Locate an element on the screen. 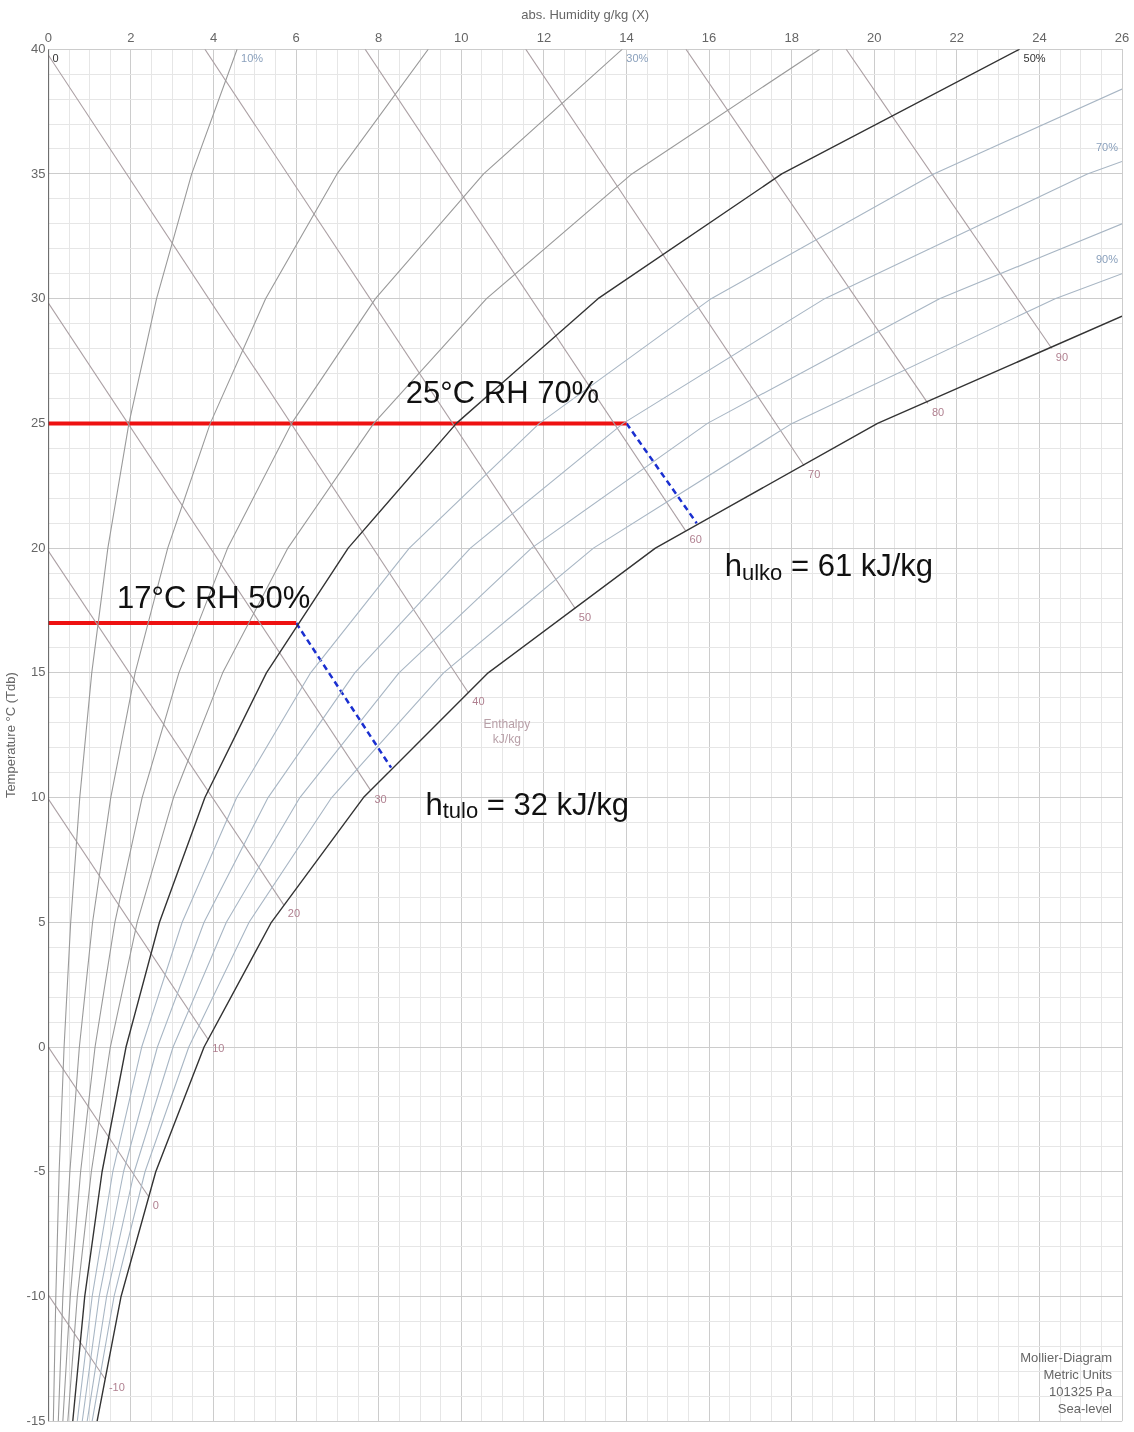 The height and width of the screenshot is (1432, 1134). series-label: 30 is located at coordinates (380, 798).